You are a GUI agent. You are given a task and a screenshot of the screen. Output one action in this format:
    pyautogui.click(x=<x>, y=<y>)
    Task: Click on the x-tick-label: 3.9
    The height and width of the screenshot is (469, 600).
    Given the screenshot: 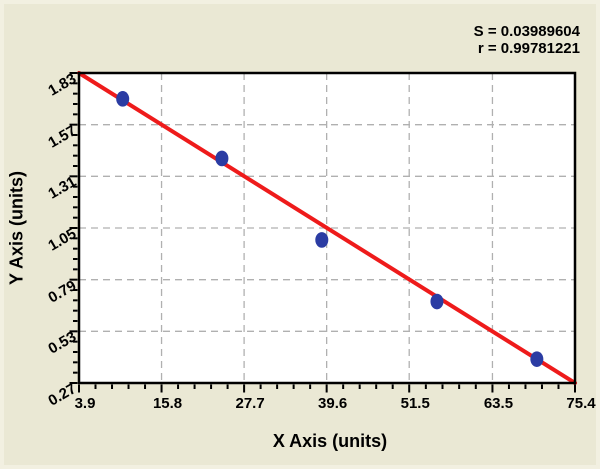 What is the action you would take?
    pyautogui.click(x=85, y=403)
    